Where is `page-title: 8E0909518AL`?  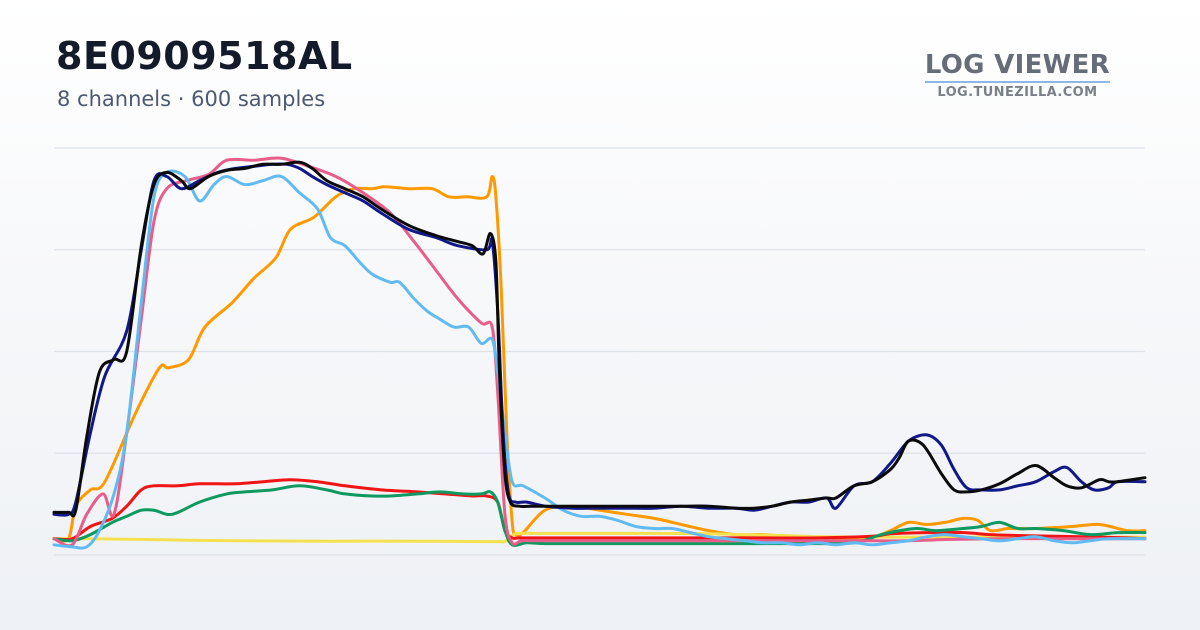
page-title: 8E0909518AL is located at coordinates (204, 56).